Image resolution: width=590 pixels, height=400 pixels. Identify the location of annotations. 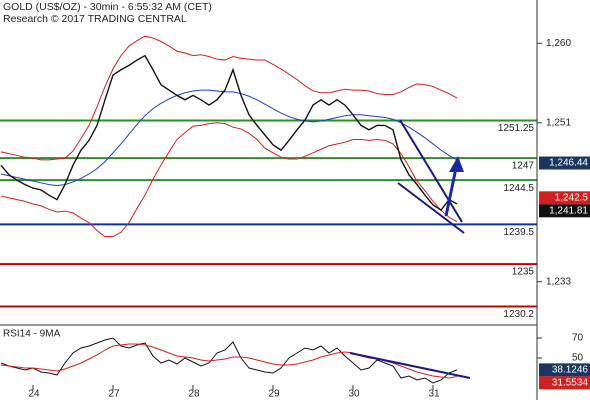
(410, 249).